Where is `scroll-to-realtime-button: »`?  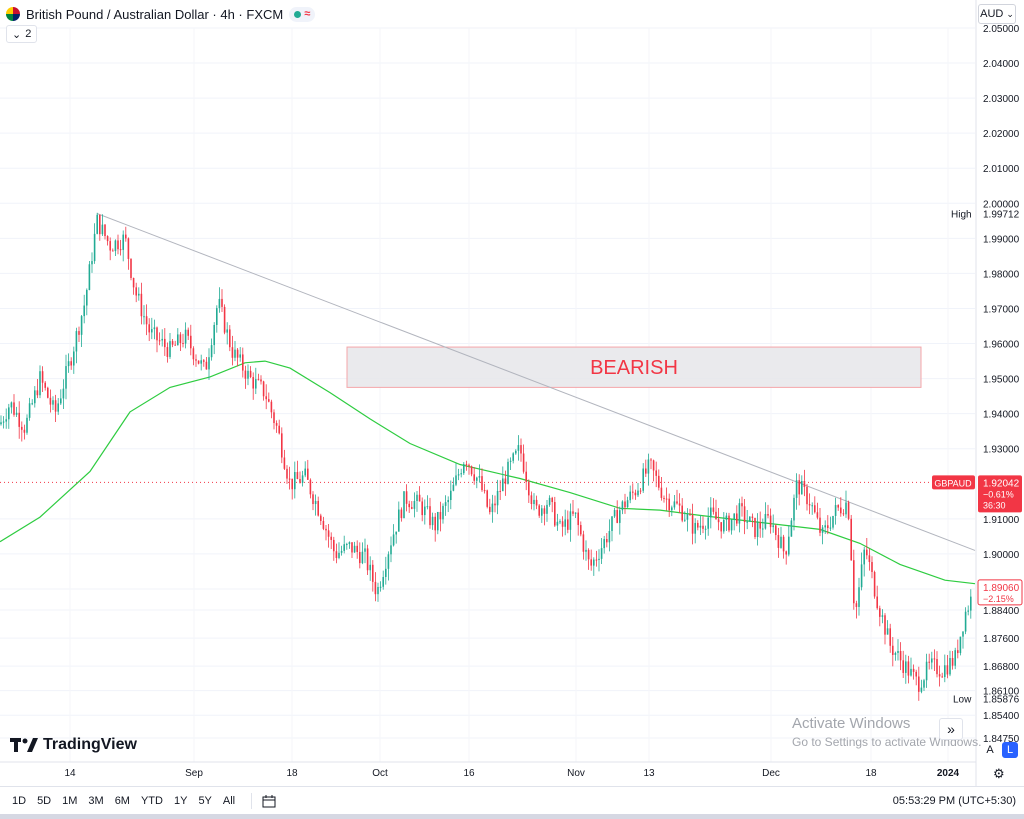 scroll-to-realtime-button: » is located at coordinates (951, 729).